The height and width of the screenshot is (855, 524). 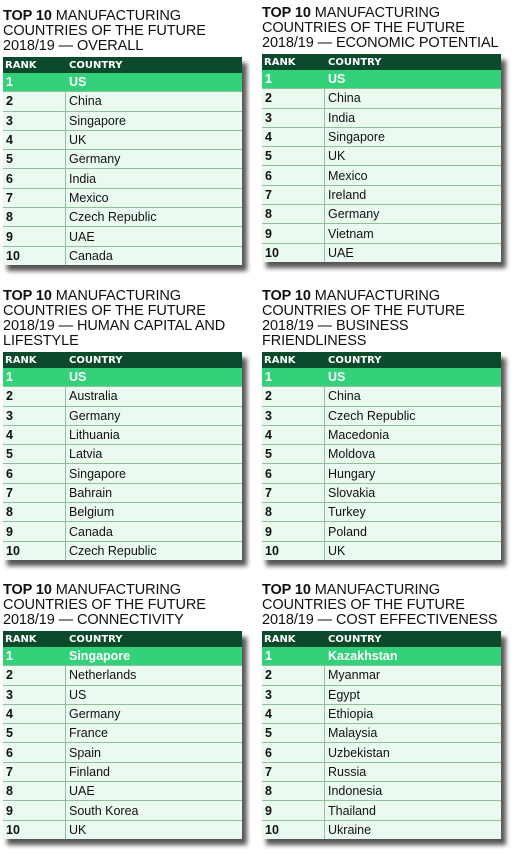 I want to click on table-row: 5 Moldova, so click(x=381, y=454).